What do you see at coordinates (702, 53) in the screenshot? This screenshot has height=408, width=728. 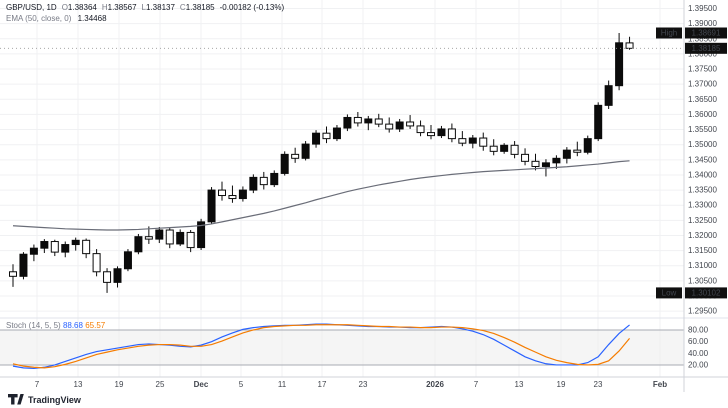 I see `price-tick-label: 1.38000` at bounding box center [702, 53].